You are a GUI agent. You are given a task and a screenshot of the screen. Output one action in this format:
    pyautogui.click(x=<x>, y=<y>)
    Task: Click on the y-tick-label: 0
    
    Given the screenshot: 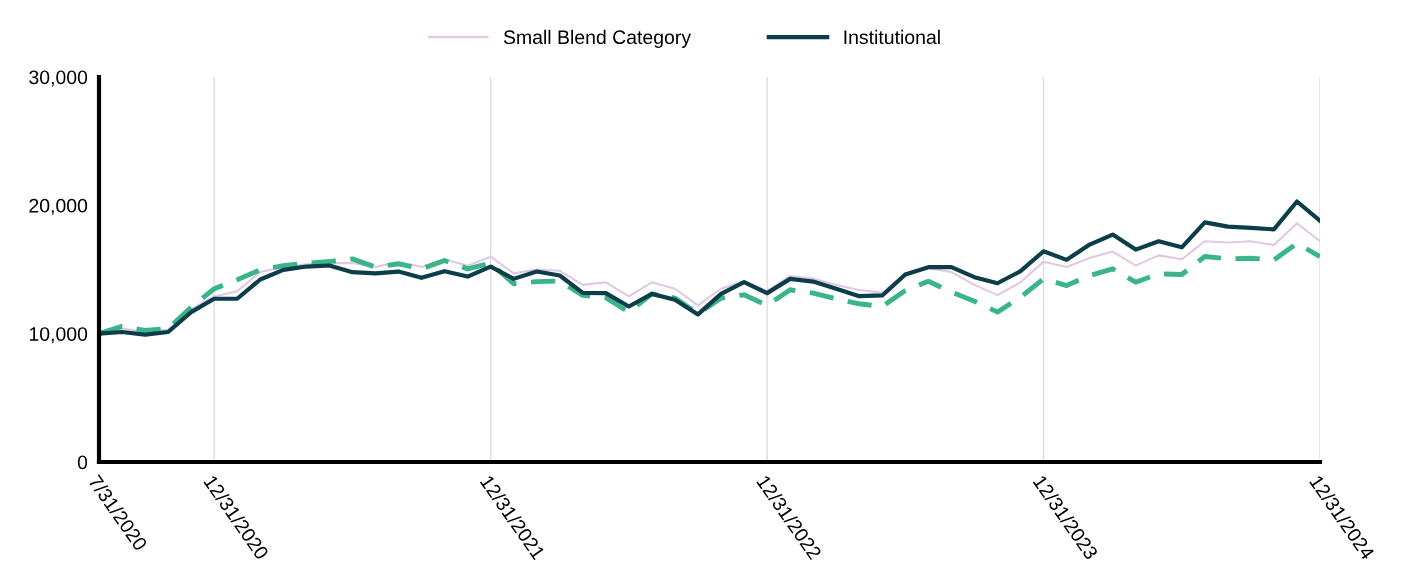 What is the action you would take?
    pyautogui.click(x=82, y=462)
    